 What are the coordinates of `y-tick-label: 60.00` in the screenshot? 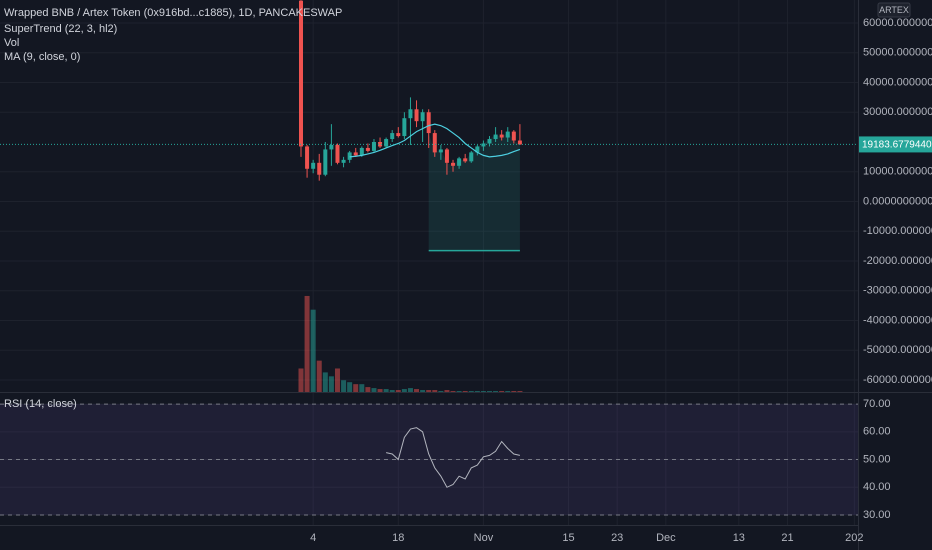 It's located at (877, 432).